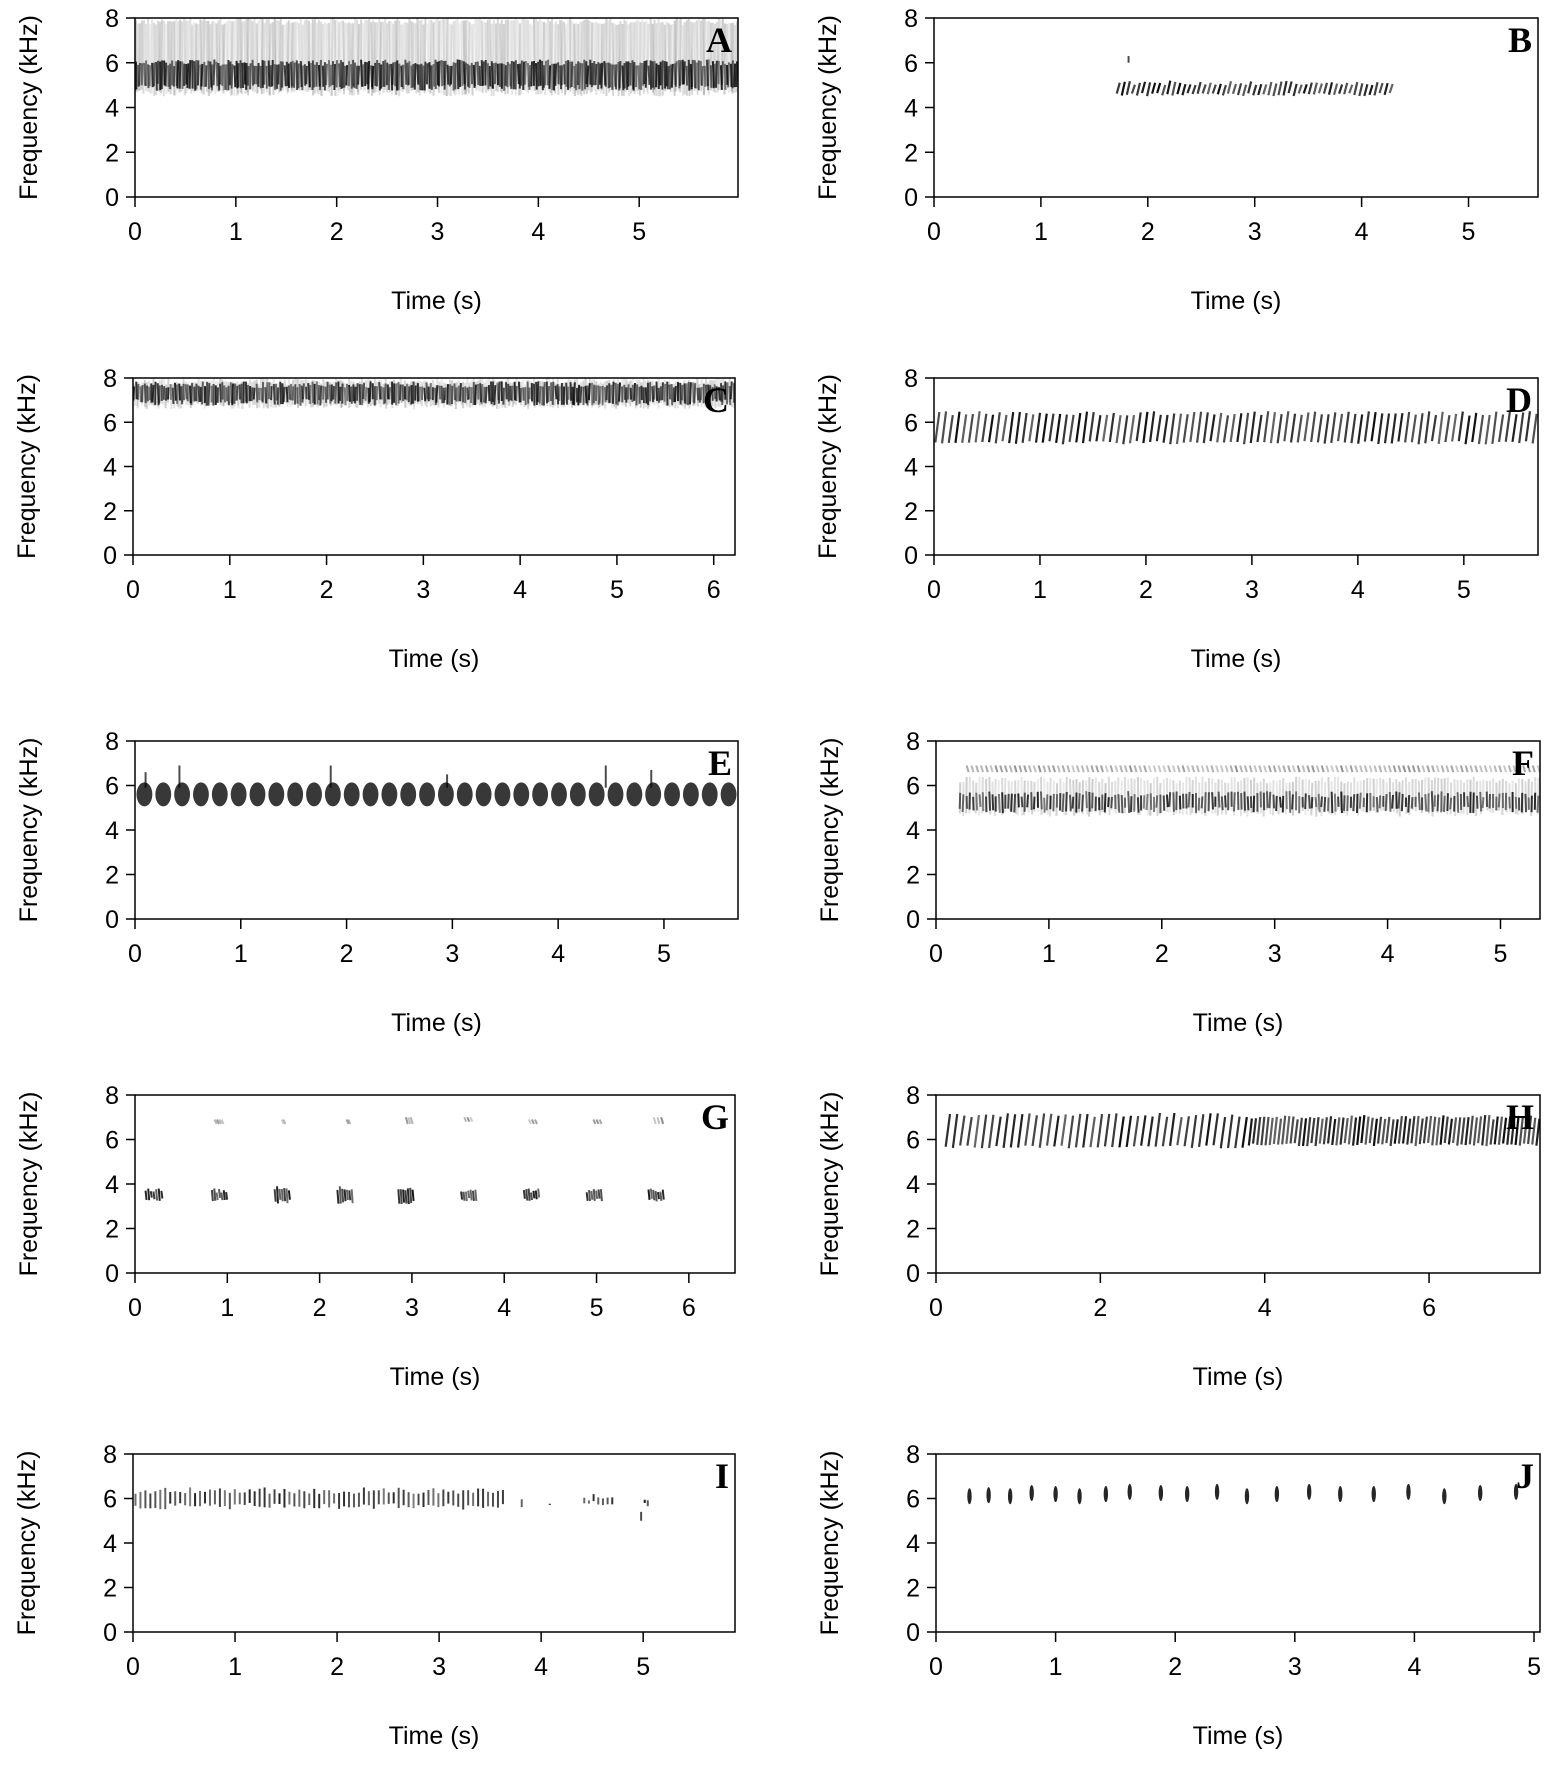 The height and width of the screenshot is (1775, 1549). What do you see at coordinates (1040, 590) in the screenshot?
I see `x-tick-label: 1` at bounding box center [1040, 590].